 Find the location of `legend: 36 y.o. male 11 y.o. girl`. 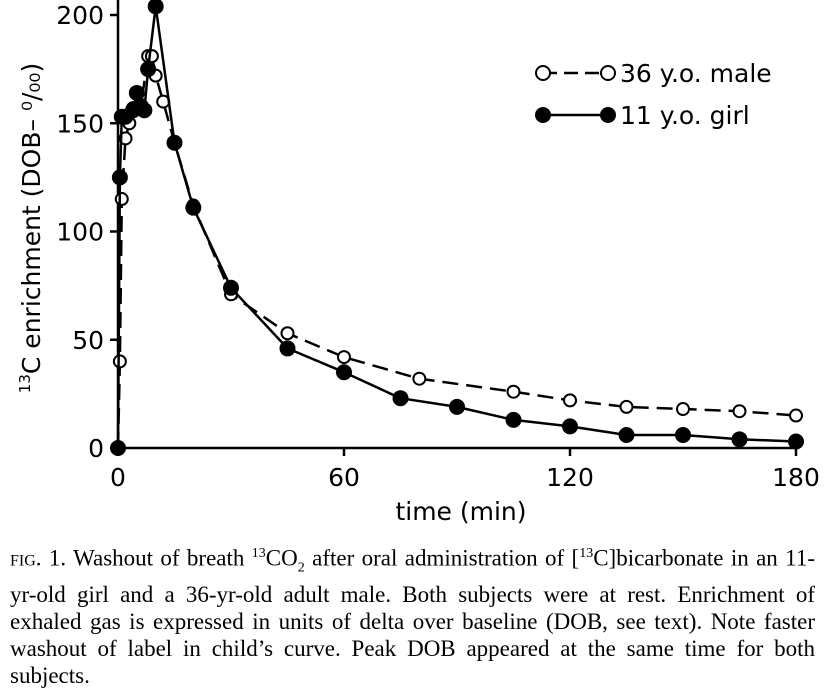

legend: 36 y.o. male 11 y.o. girl is located at coordinates (653, 94).